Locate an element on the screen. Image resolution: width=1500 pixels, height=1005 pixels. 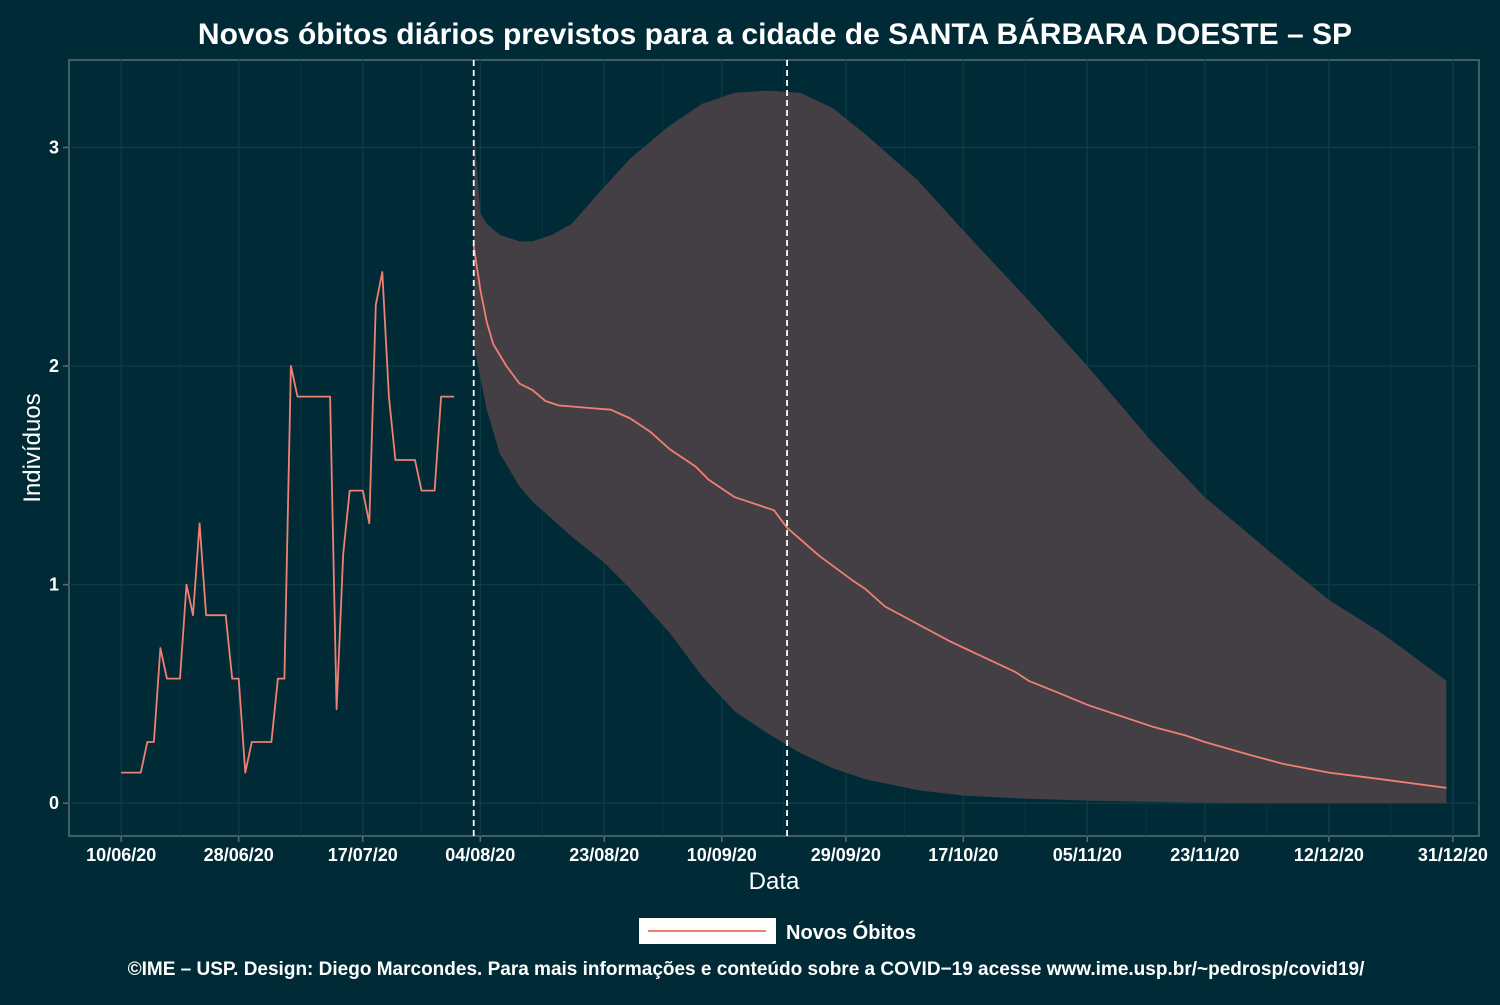
x-tick-label: 12/12/20 is located at coordinates (1329, 855).